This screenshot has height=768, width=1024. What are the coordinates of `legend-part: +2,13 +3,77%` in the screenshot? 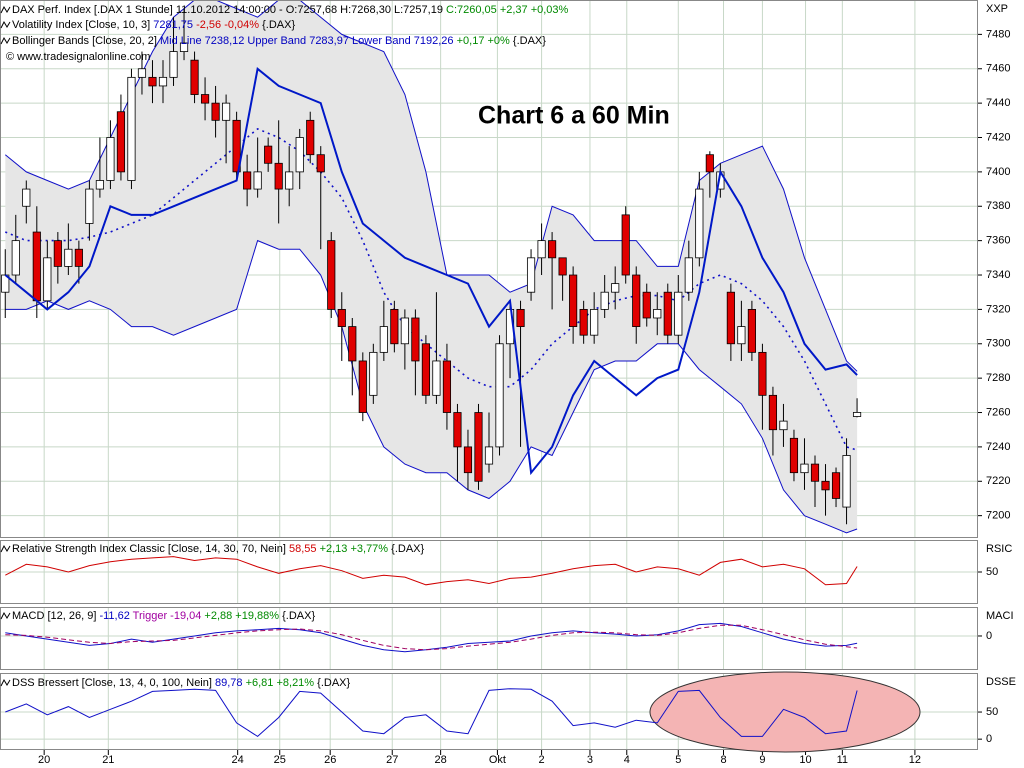 It's located at (356, 549).